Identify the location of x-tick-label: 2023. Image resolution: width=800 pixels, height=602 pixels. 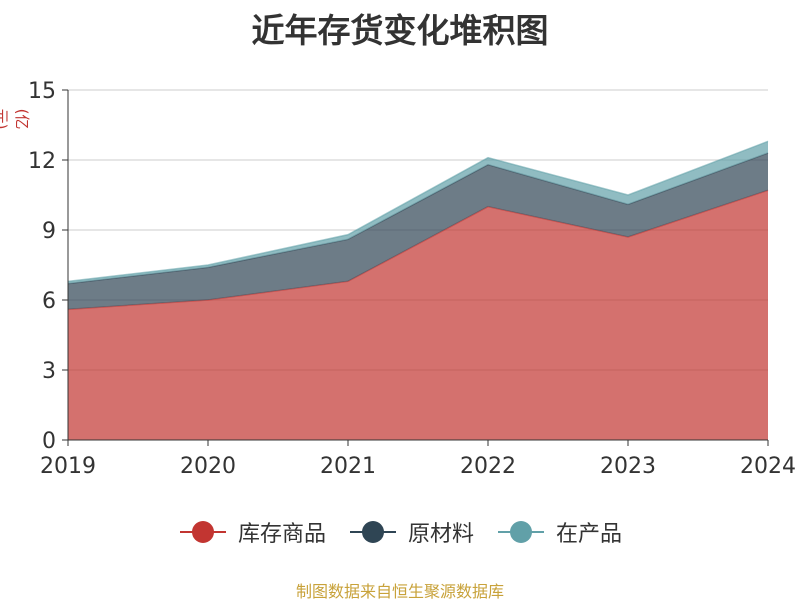
(628, 466).